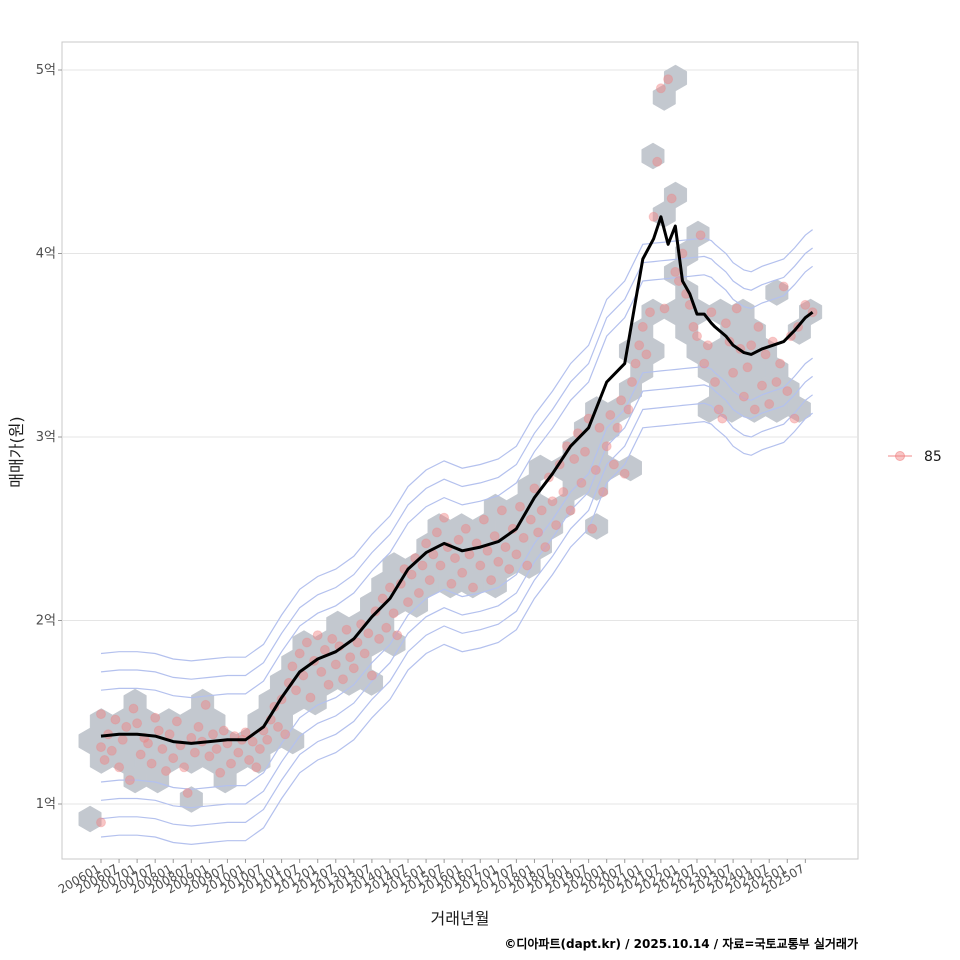 Image resolution: width=960 pixels, height=960 pixels. What do you see at coordinates (933, 457) in the screenshot?
I see `legend-label: 85` at bounding box center [933, 457].